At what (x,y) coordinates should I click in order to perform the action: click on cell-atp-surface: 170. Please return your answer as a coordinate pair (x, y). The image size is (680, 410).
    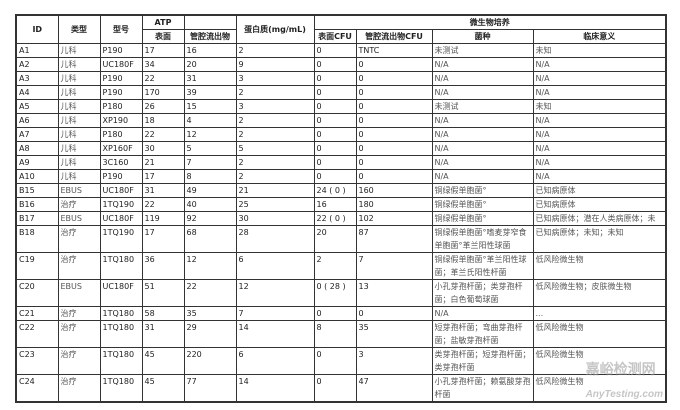
    Looking at the image, I should click on (163, 92).